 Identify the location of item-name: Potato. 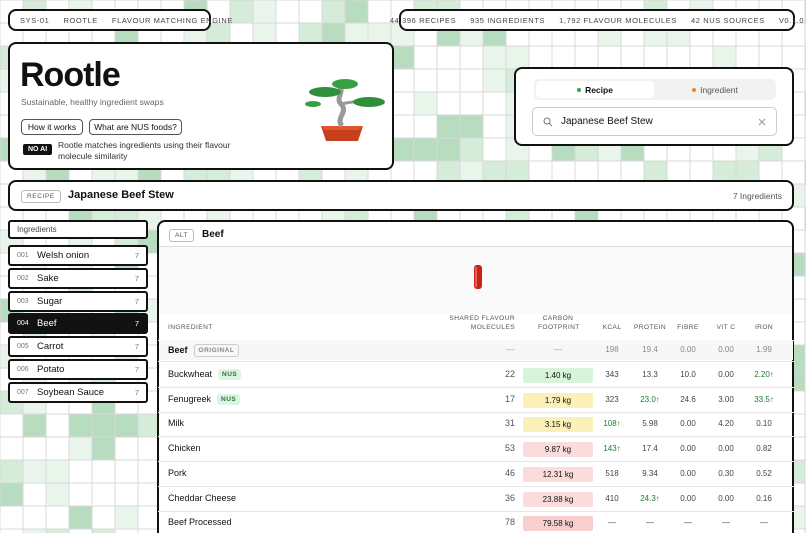
(51, 369).